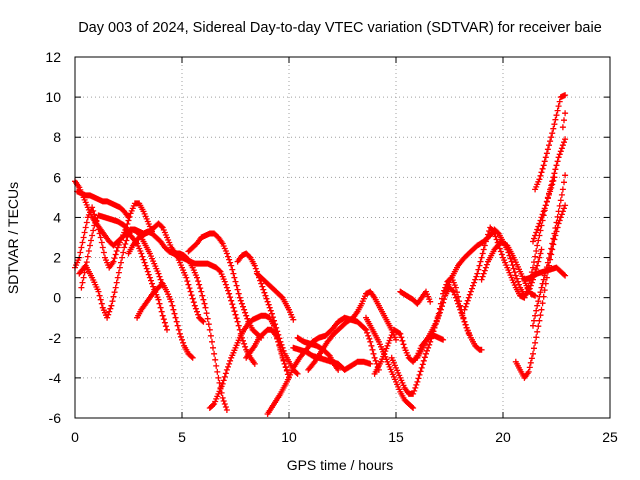 Image resolution: width=640 pixels, height=480 pixels. I want to click on x-tick-label: 15, so click(396, 437).